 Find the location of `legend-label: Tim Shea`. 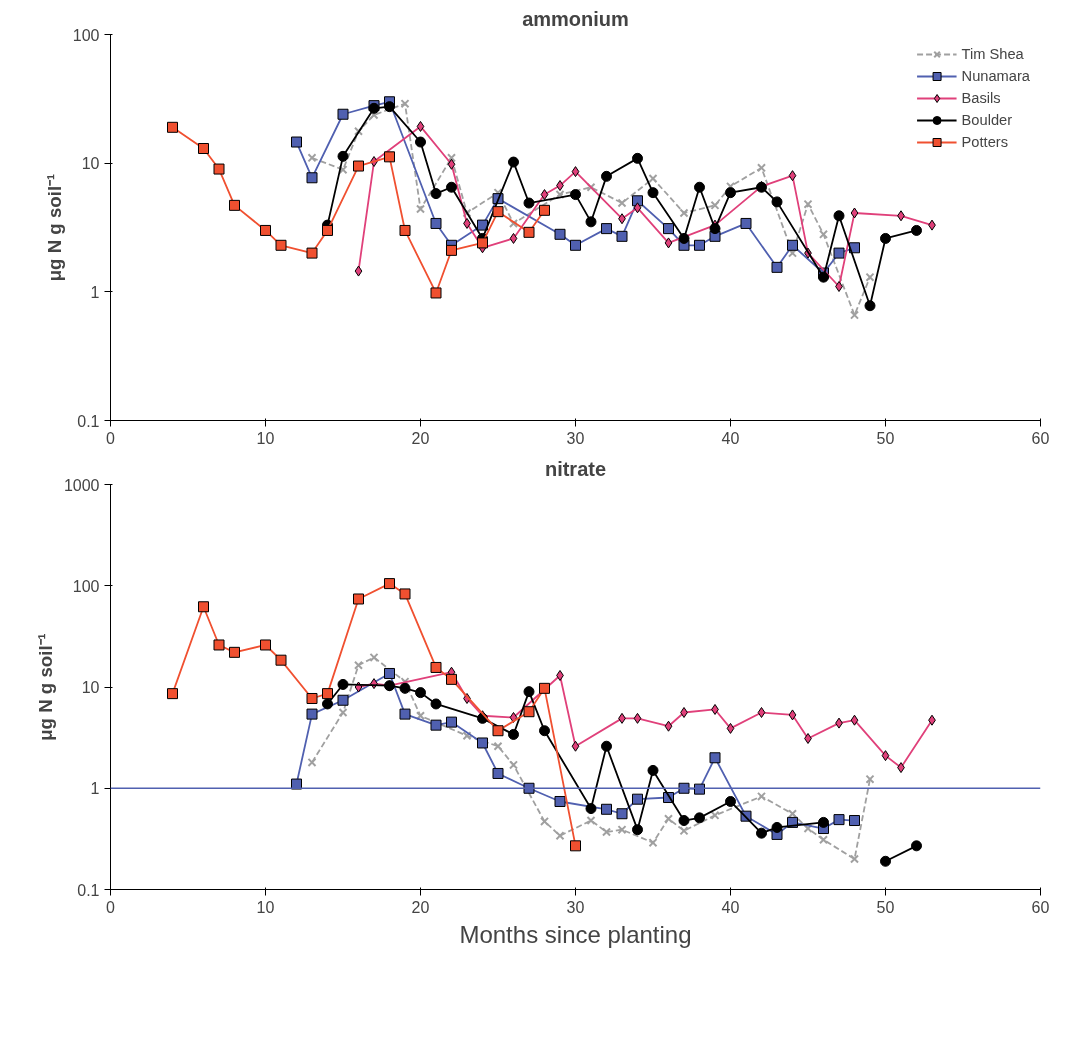

legend-label: Tim Shea is located at coordinates (992, 54).